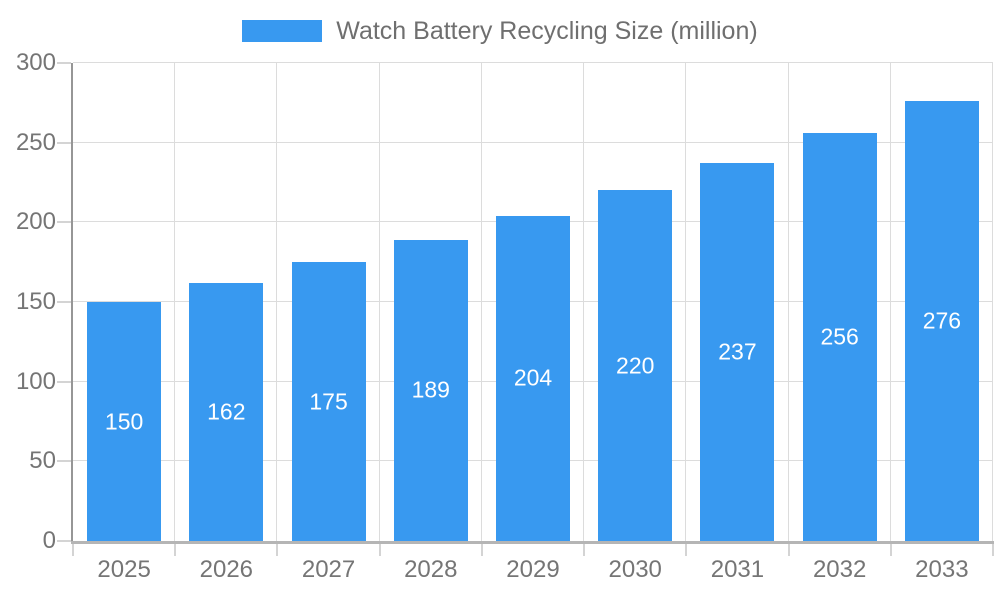 This screenshot has width=1000, height=600. I want to click on y-tick-label: 0, so click(49, 540).